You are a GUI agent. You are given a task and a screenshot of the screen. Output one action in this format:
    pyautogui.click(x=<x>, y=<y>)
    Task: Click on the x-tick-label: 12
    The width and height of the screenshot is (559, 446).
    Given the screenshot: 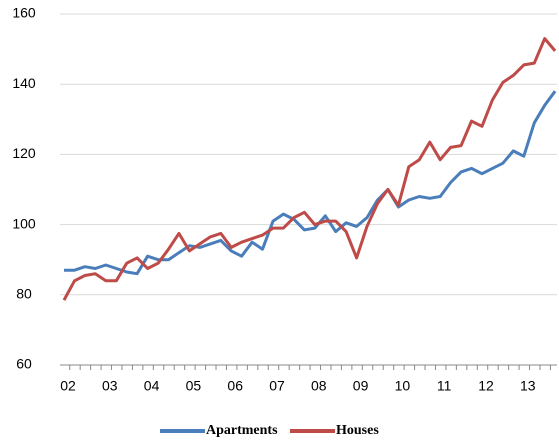 What is the action you would take?
    pyautogui.click(x=486, y=386)
    